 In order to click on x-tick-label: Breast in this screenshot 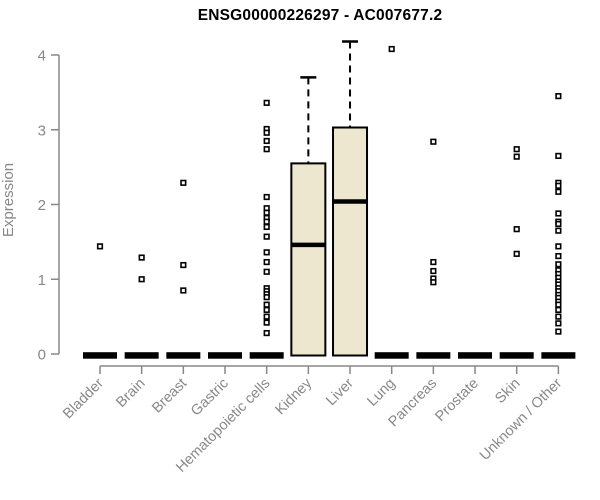, I will do `click(169, 396)`.